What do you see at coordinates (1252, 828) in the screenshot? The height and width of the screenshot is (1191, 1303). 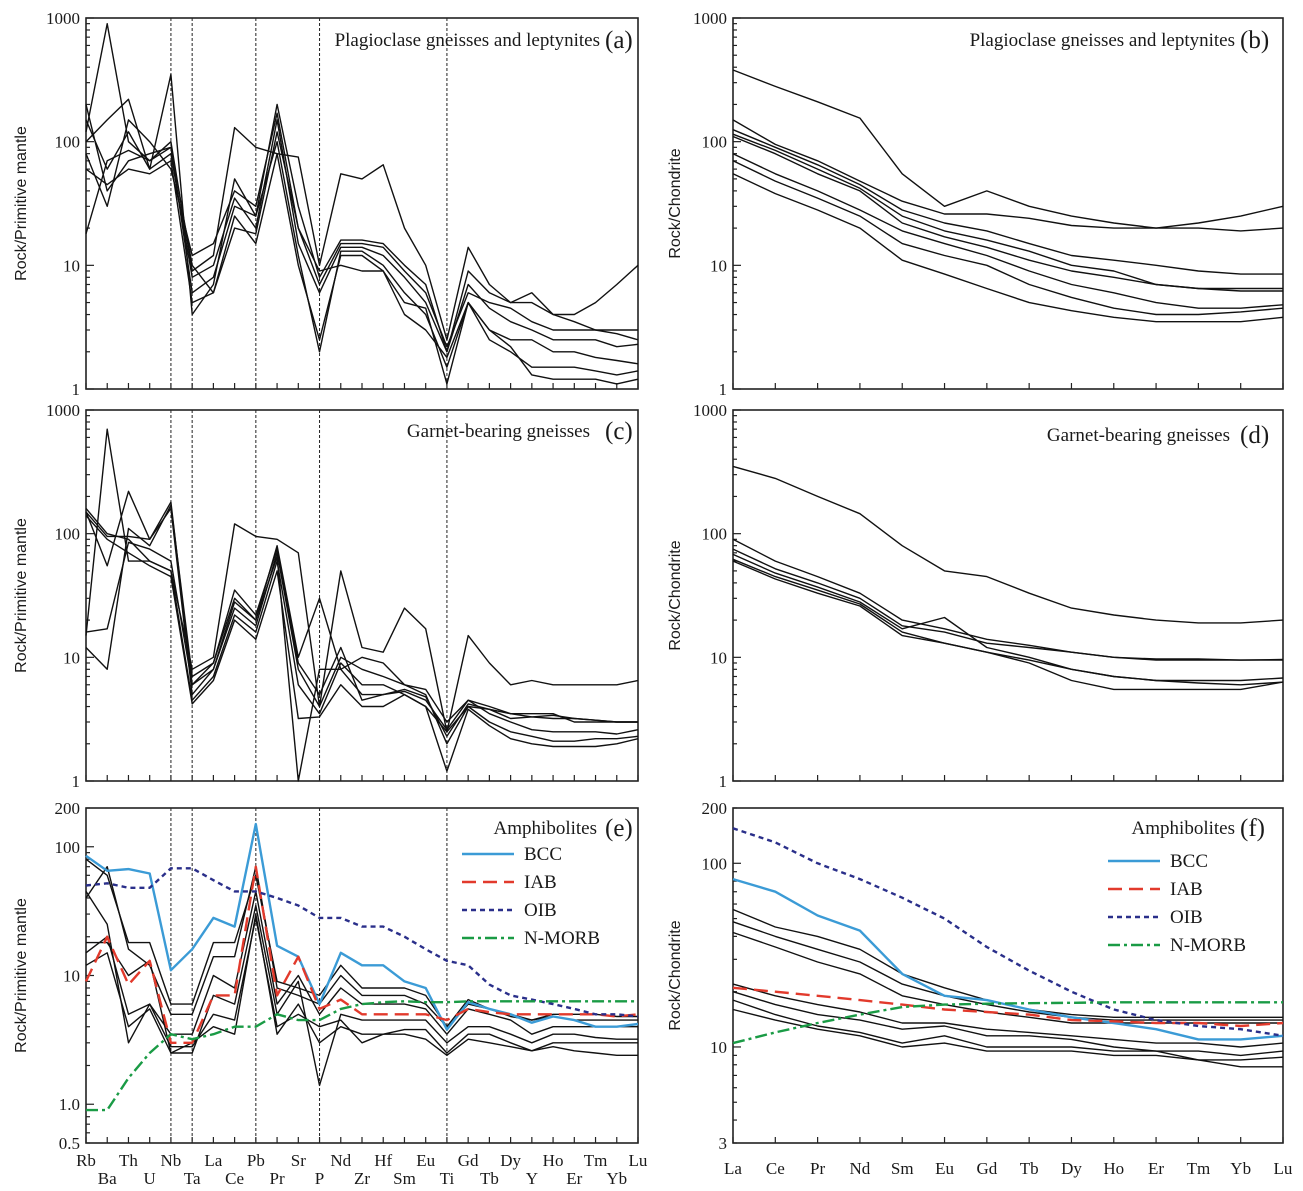 I see `panel-letter: (f)` at bounding box center [1252, 828].